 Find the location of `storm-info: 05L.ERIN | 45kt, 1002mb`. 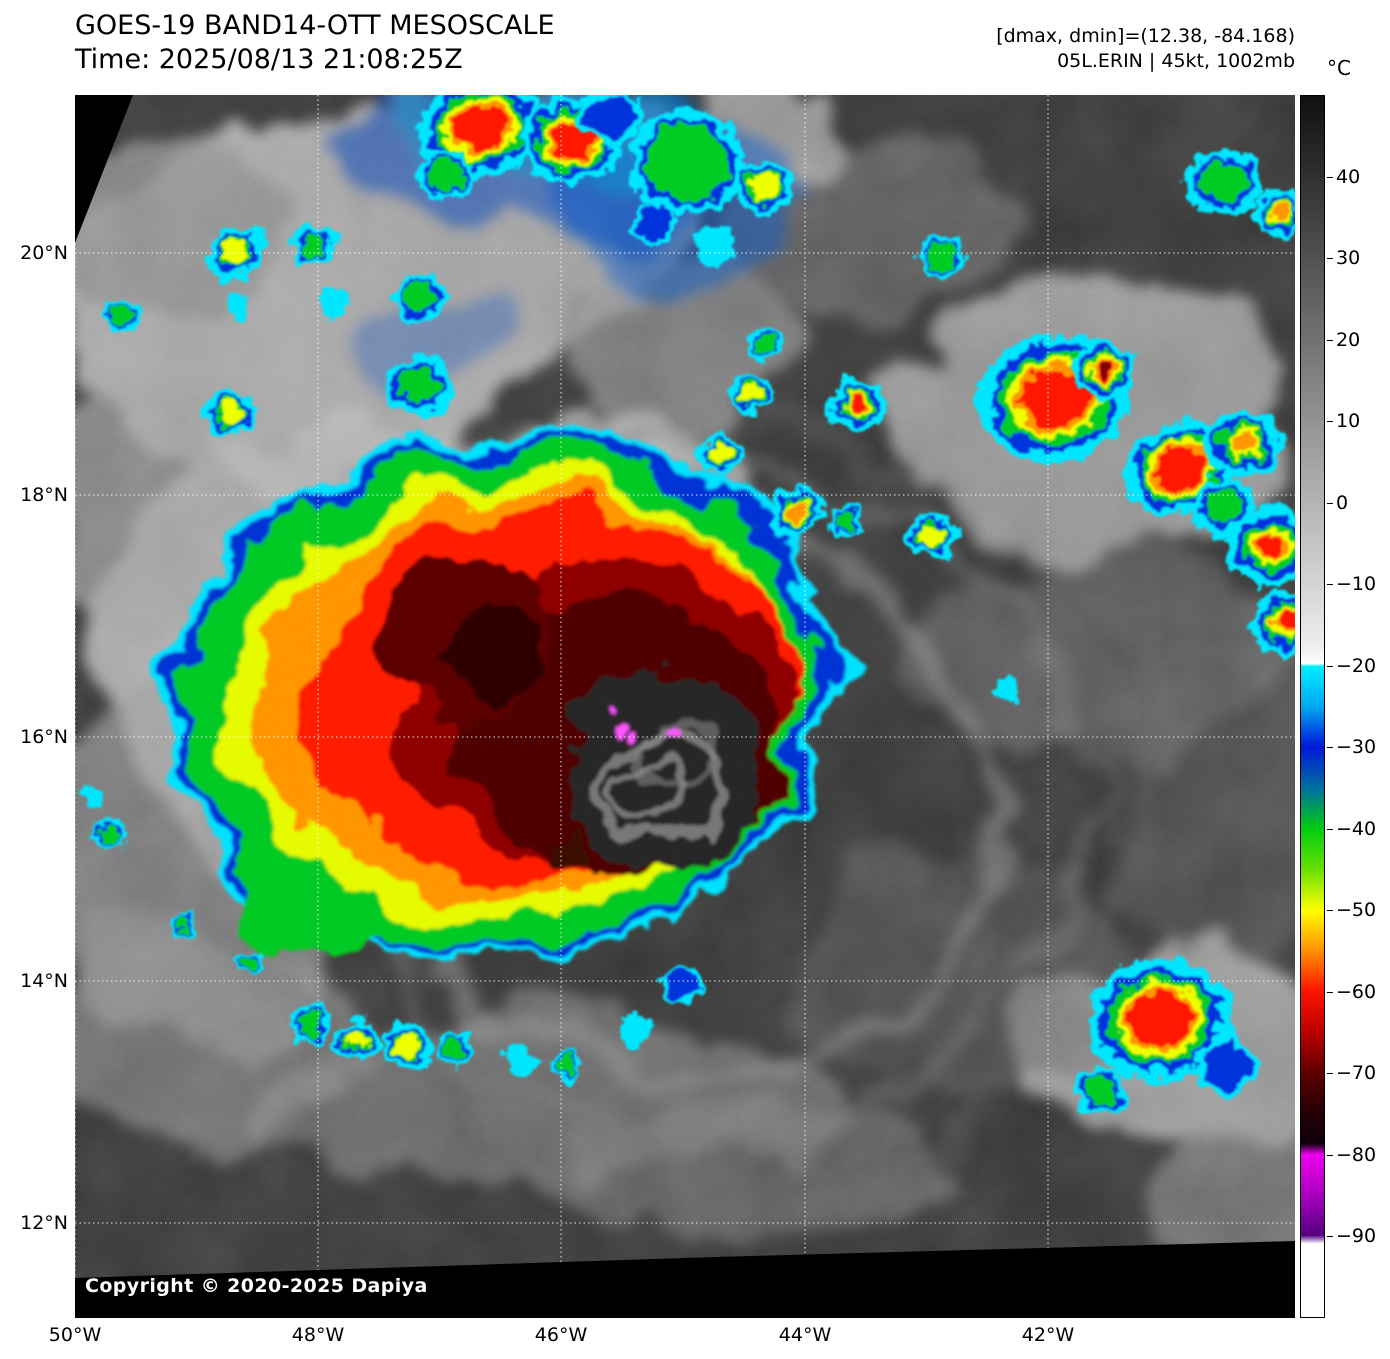

storm-info: 05L.ERIN | 45kt, 1002mb is located at coordinates (1176, 61).